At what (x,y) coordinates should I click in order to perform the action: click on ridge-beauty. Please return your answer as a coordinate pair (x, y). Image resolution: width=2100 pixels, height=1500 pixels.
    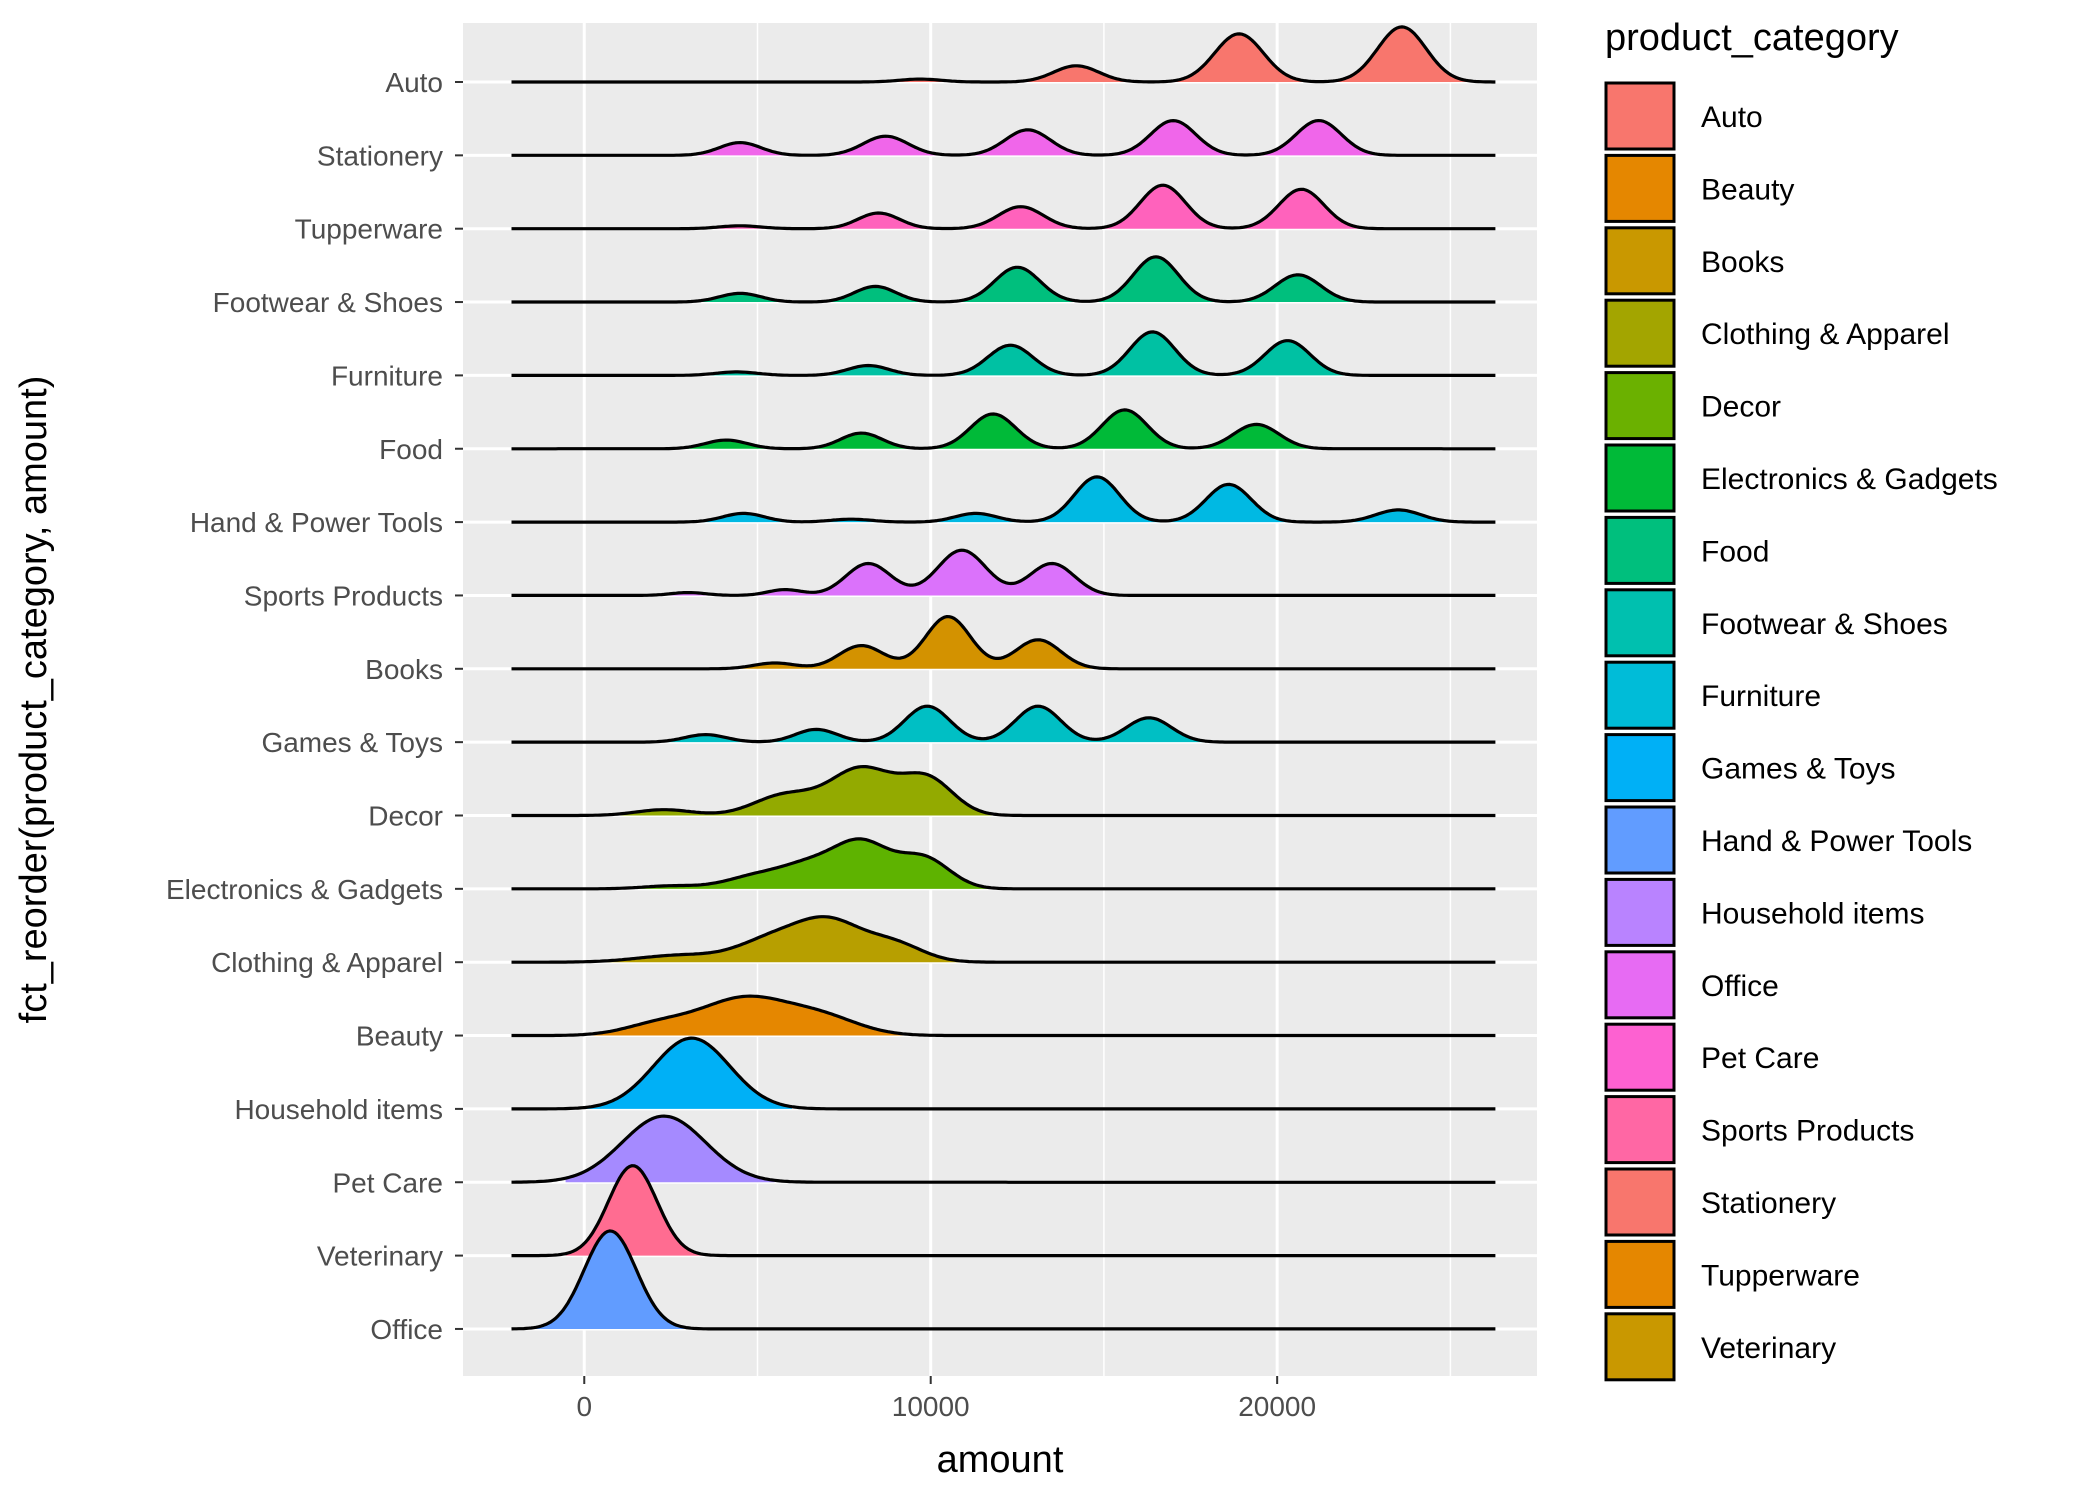
    Looking at the image, I should click on (1003, 1016).